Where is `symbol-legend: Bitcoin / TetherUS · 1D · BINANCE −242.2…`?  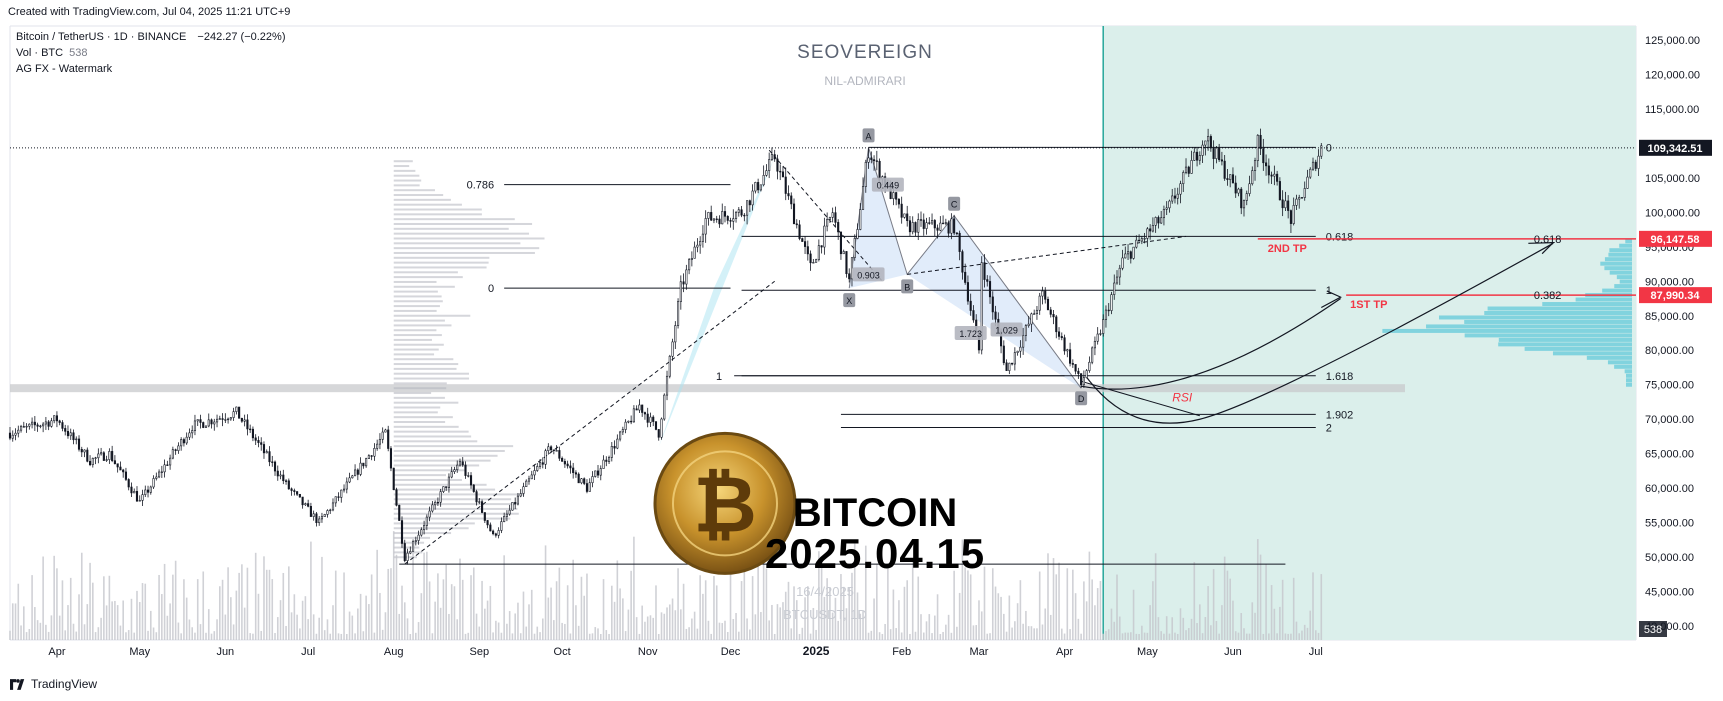
symbol-legend: Bitcoin / TetherUS · 1D · BINANCE −242.2… is located at coordinates (151, 37).